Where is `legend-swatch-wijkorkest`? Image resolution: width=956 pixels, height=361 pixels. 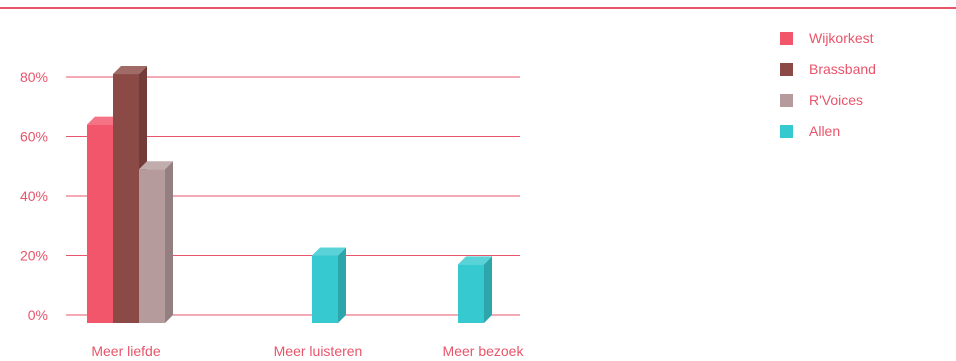 legend-swatch-wijkorkest is located at coordinates (786, 38).